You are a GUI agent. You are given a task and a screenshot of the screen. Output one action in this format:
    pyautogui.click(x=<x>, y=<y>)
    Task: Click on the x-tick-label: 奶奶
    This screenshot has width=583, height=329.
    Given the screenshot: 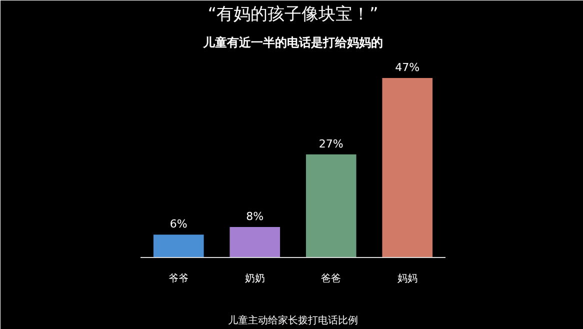 What is the action you would take?
    pyautogui.click(x=254, y=279)
    